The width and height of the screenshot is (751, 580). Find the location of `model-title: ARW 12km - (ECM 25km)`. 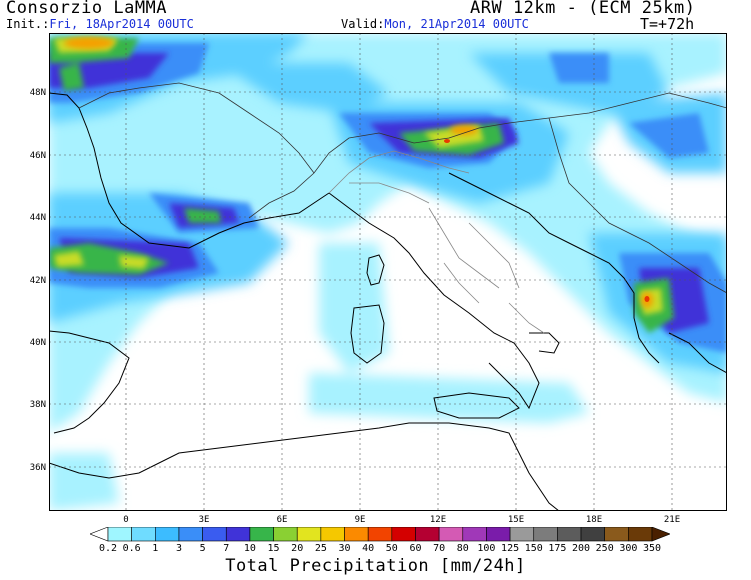

model-title: ARW 12km - (ECM 25km) is located at coordinates (583, 9).